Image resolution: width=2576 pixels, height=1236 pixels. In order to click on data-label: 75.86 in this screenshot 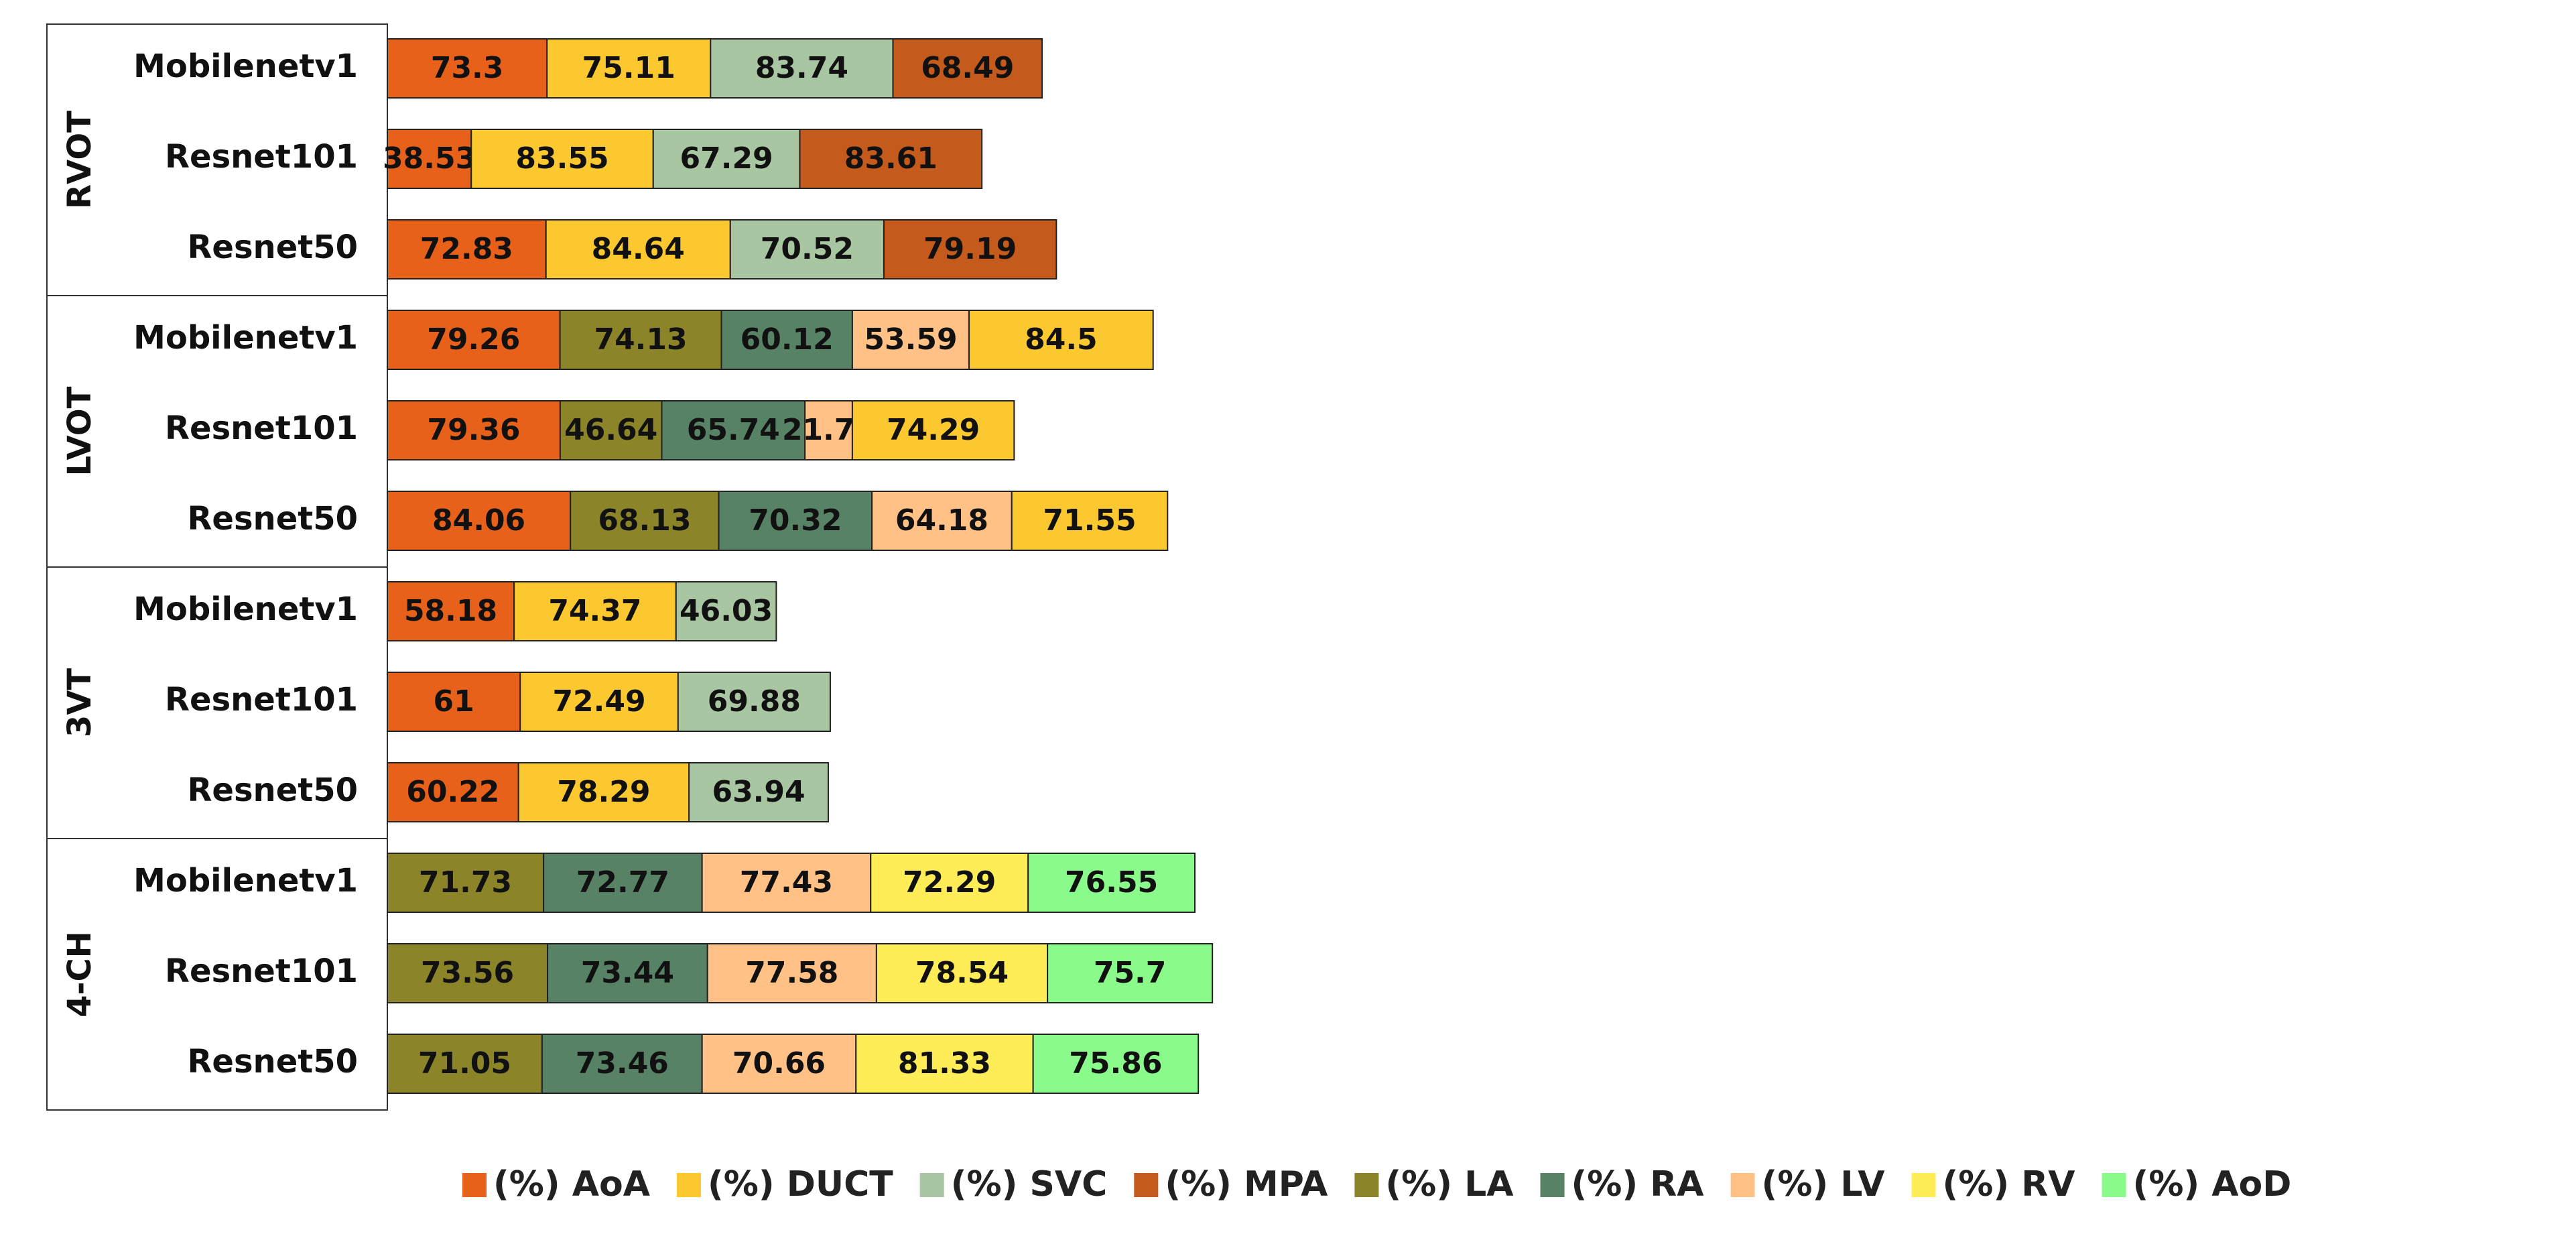, I will do `click(1115, 1063)`.